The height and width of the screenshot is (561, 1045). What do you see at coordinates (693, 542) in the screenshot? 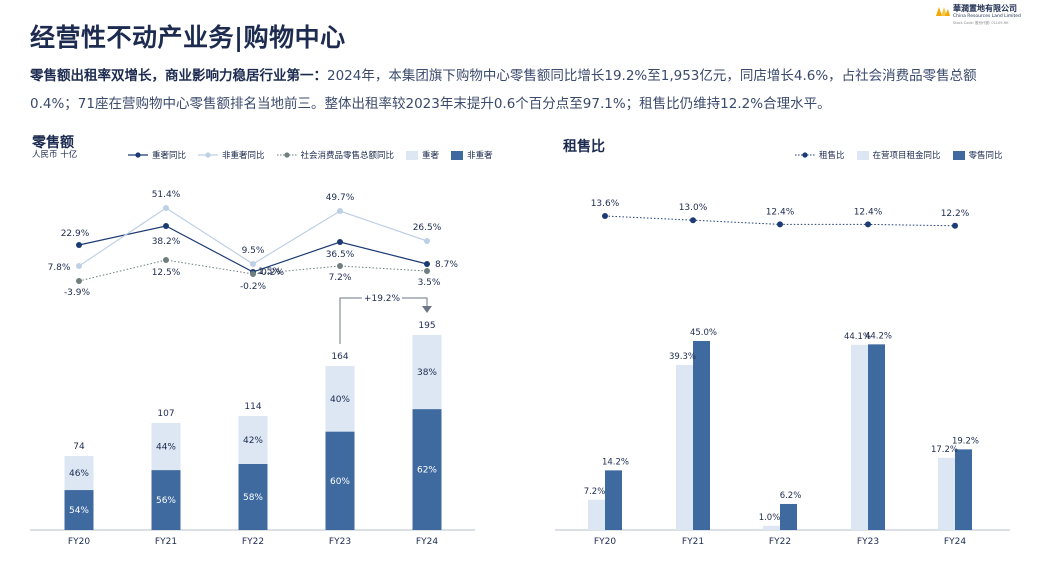
I see `x-tick-label: FY21` at bounding box center [693, 542].